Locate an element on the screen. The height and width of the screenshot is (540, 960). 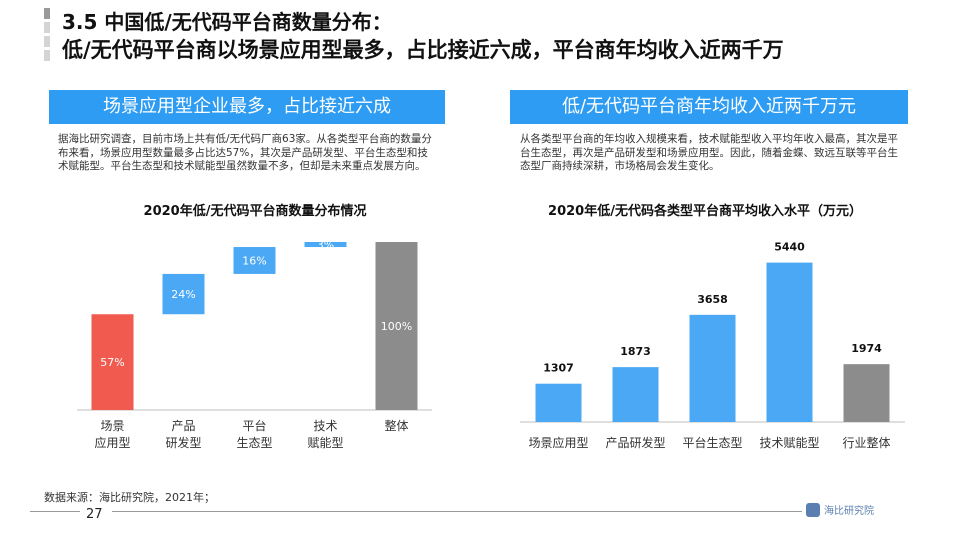
left-bar-label: 16% is located at coordinates (254, 260).